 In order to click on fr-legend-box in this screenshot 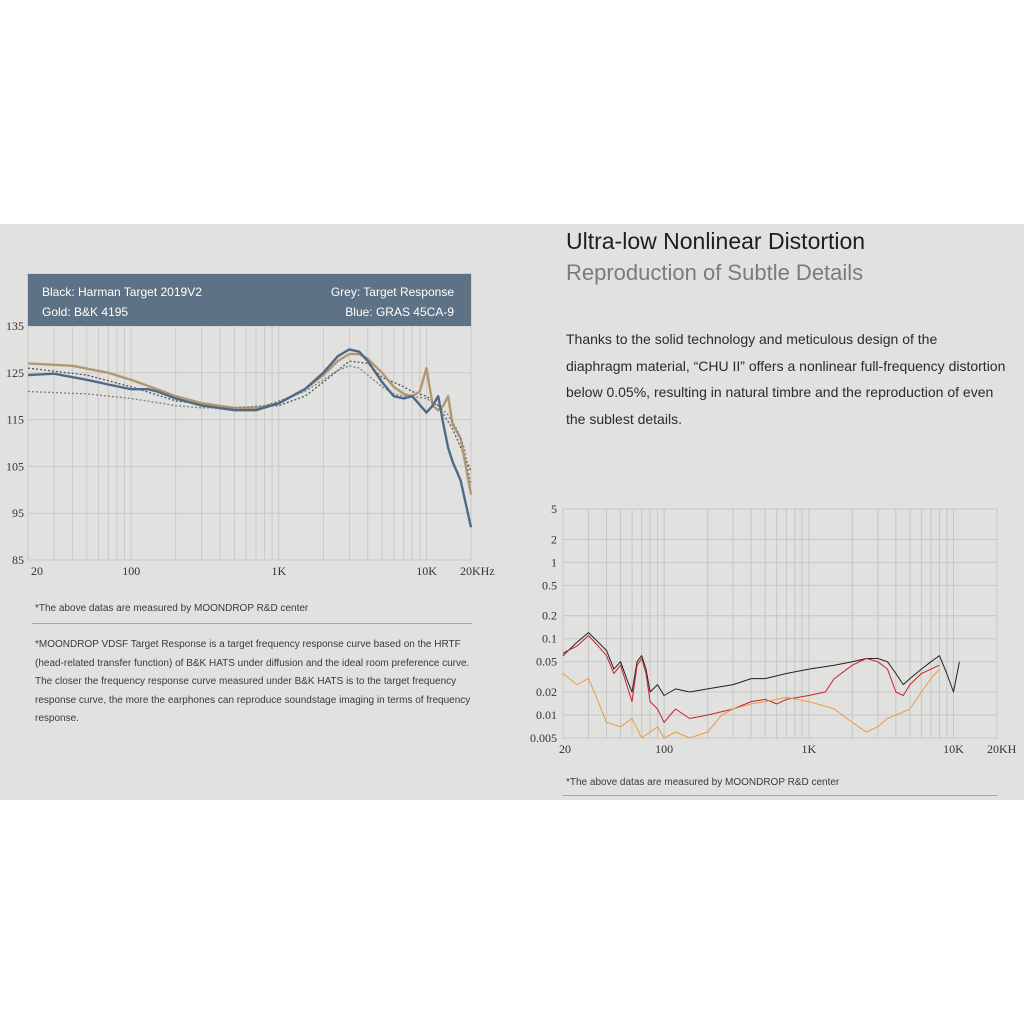, I will do `click(249, 300)`.